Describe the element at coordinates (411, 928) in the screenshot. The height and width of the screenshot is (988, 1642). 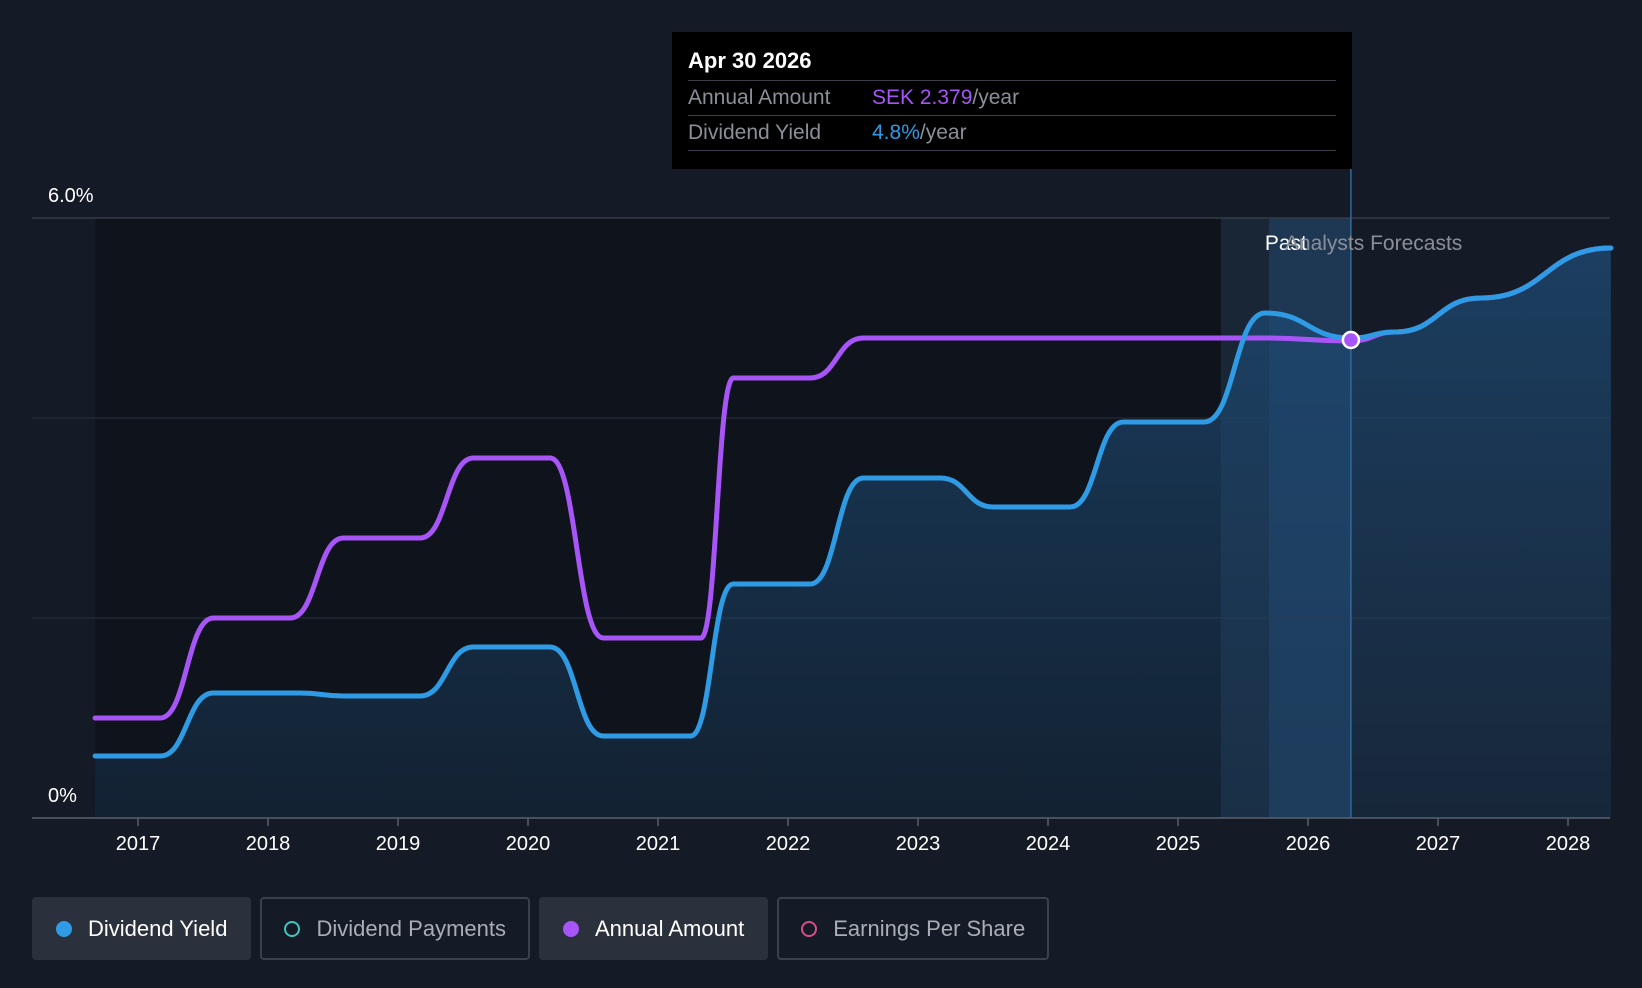
I see `legend-dividend-payments-label: Dividend Payments` at that location.